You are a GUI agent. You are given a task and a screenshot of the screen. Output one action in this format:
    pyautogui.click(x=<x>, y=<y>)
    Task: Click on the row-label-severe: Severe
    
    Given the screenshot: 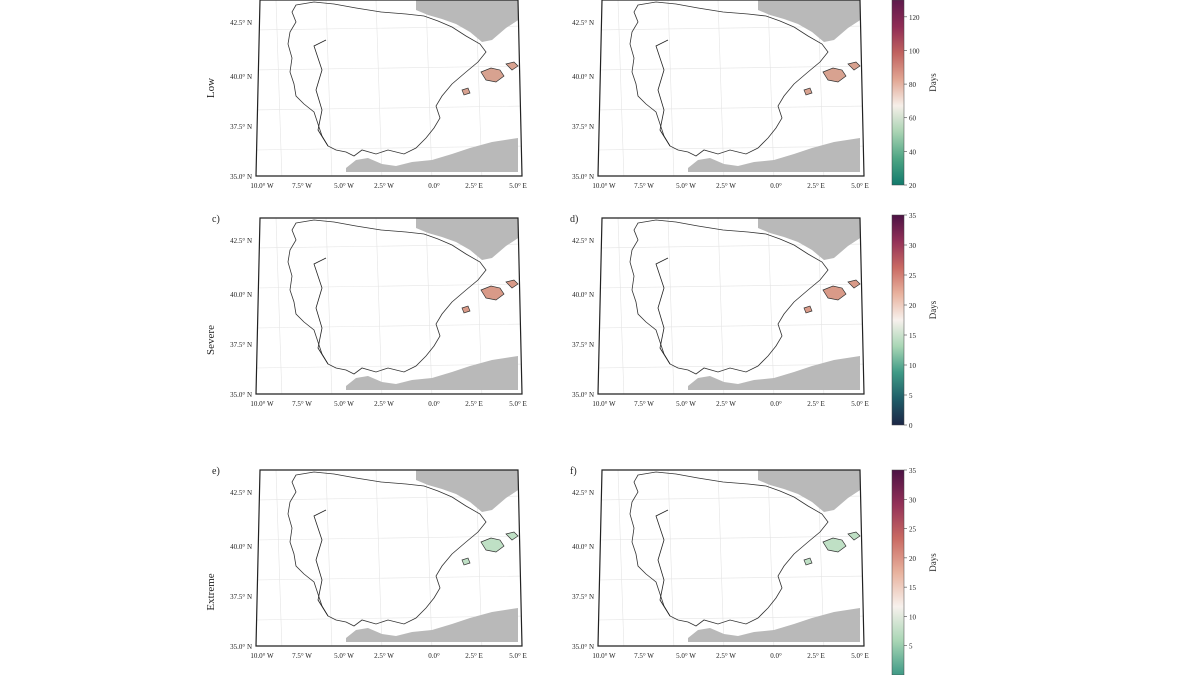 What is the action you would take?
    pyautogui.click(x=211, y=340)
    